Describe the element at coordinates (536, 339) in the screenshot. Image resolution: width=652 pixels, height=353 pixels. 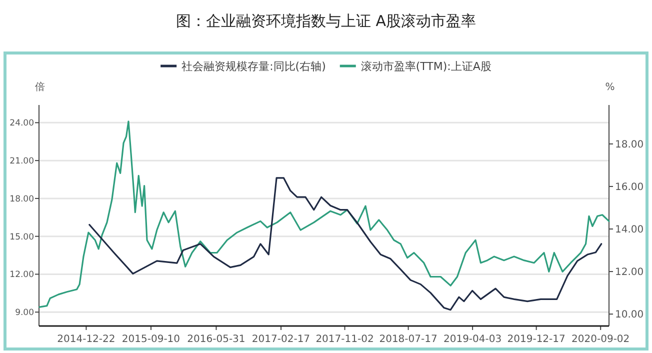
I see `x-tick-label: 2019-12-17` at that location.